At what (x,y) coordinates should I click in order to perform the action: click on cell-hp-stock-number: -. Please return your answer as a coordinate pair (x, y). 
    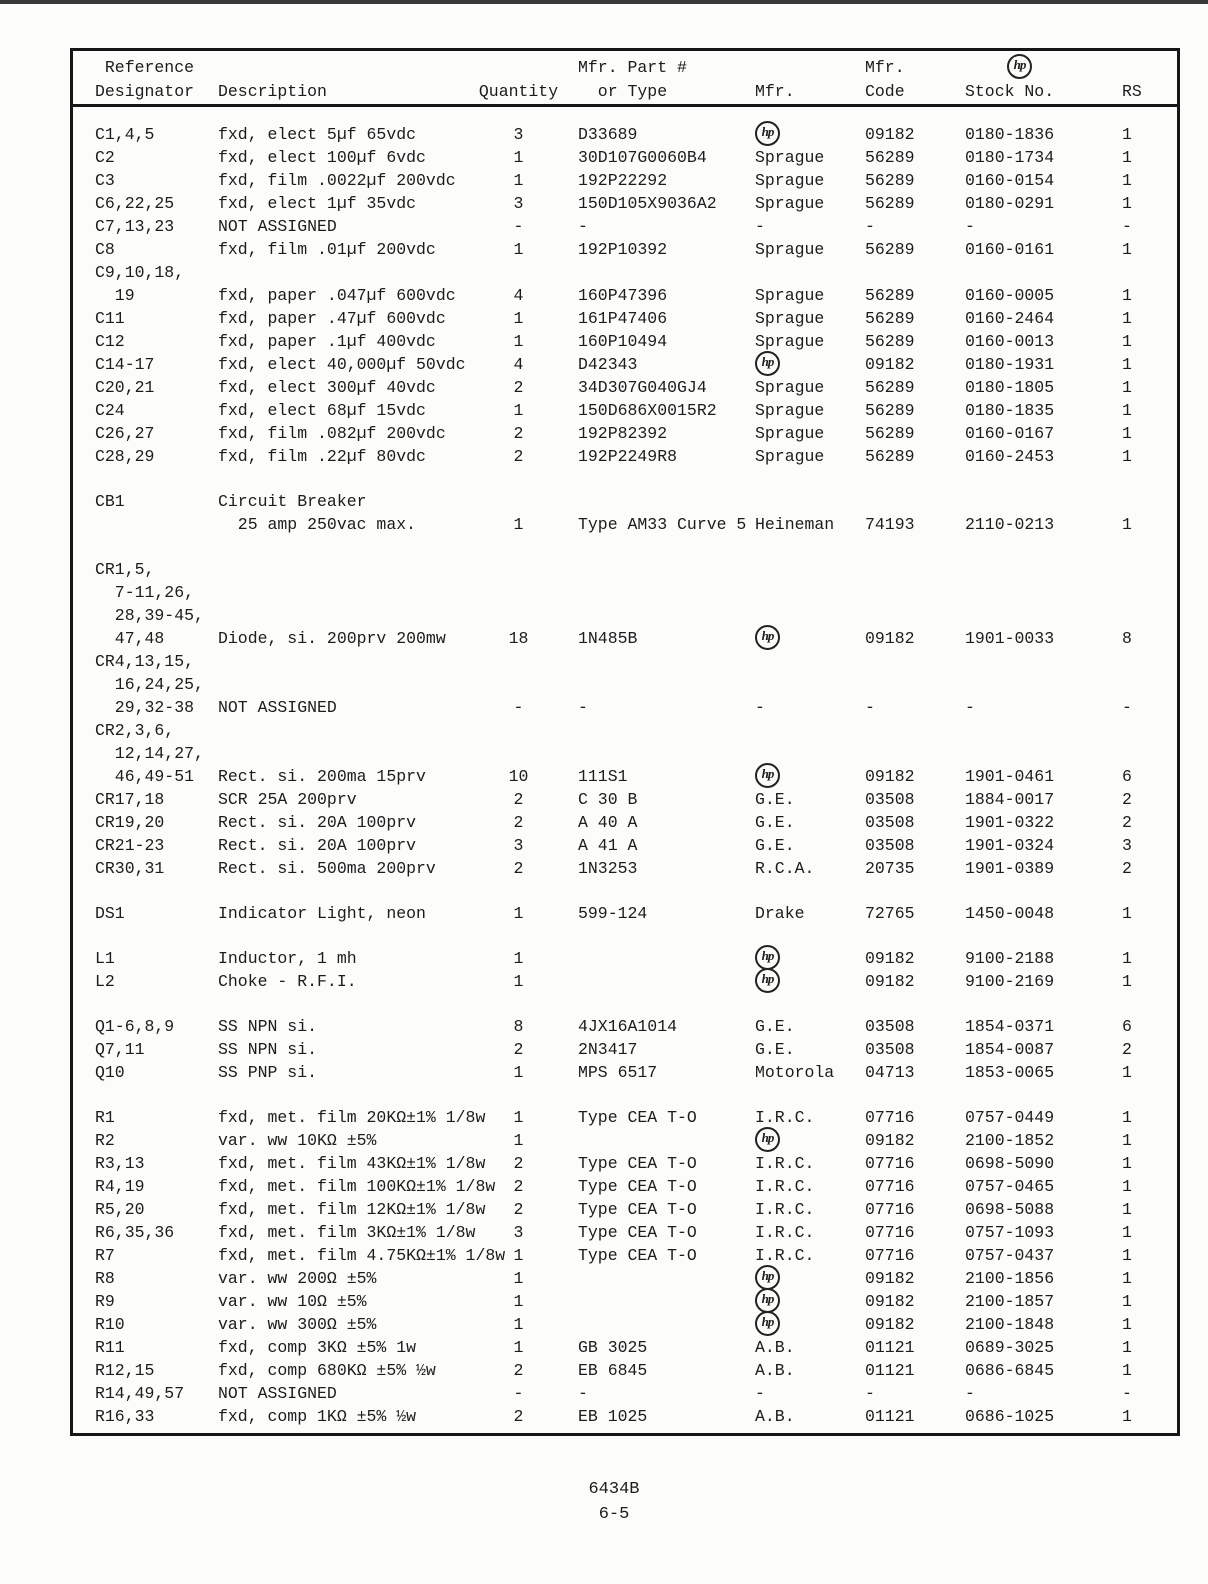
    Looking at the image, I should click on (970, 707).